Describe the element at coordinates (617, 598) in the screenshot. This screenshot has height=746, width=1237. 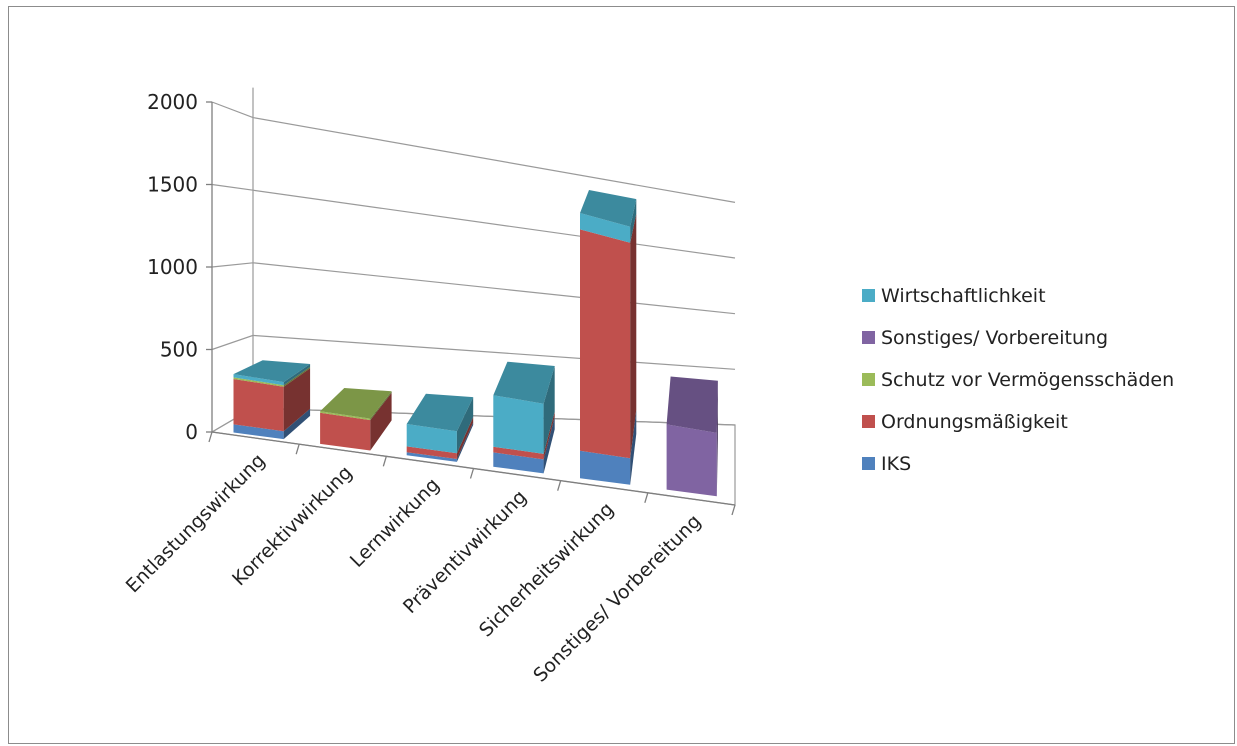
I see `x-tick-label-5: Sonstiges/ Vorbereitung` at that location.